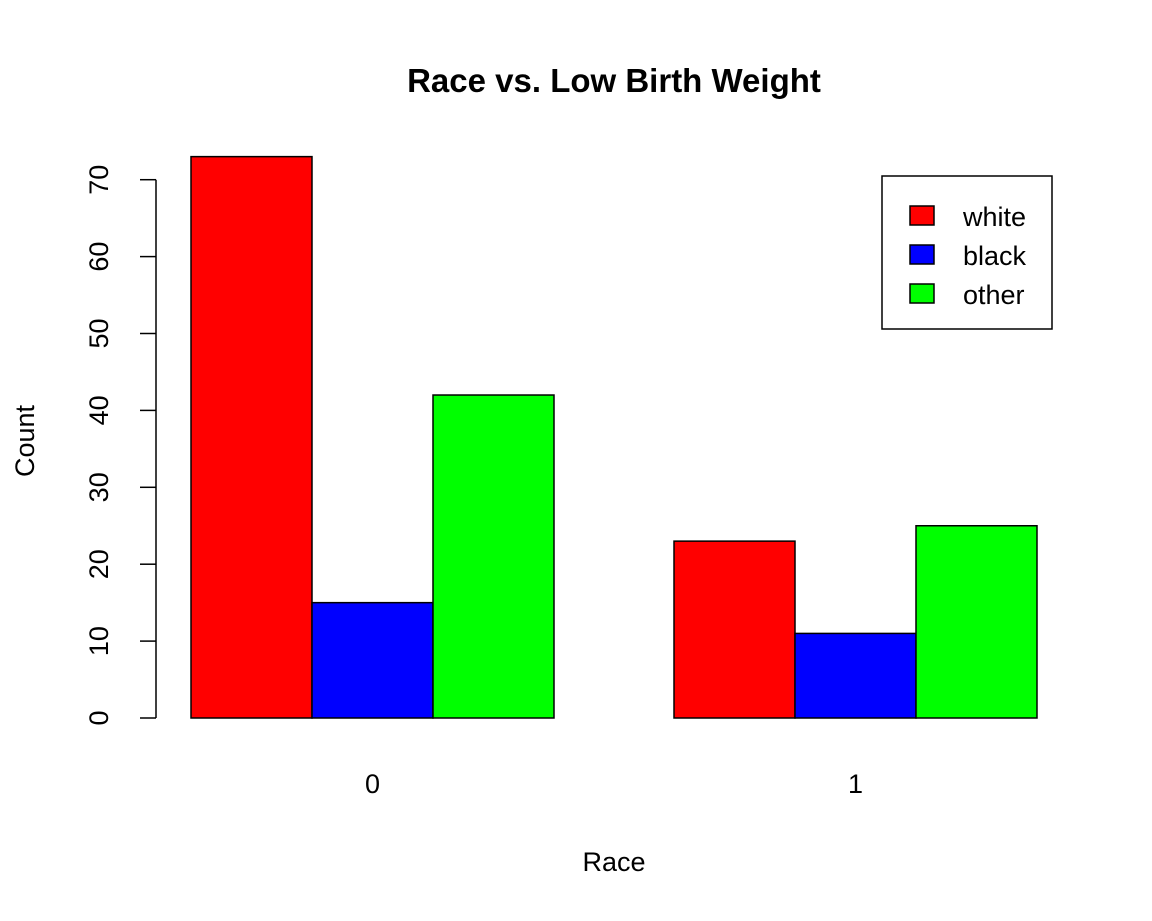 This screenshot has height=921, width=1152. What do you see at coordinates (995, 256) in the screenshot?
I see `legend-label-black: black` at bounding box center [995, 256].